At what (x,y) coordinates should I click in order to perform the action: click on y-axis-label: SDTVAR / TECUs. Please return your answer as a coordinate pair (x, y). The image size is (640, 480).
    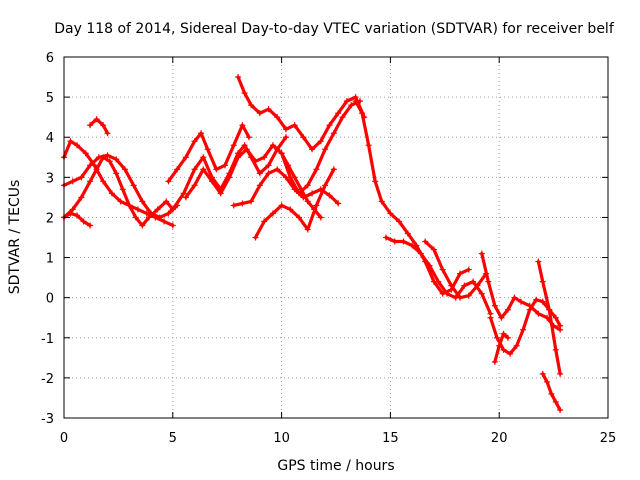
    Looking at the image, I should click on (15, 237).